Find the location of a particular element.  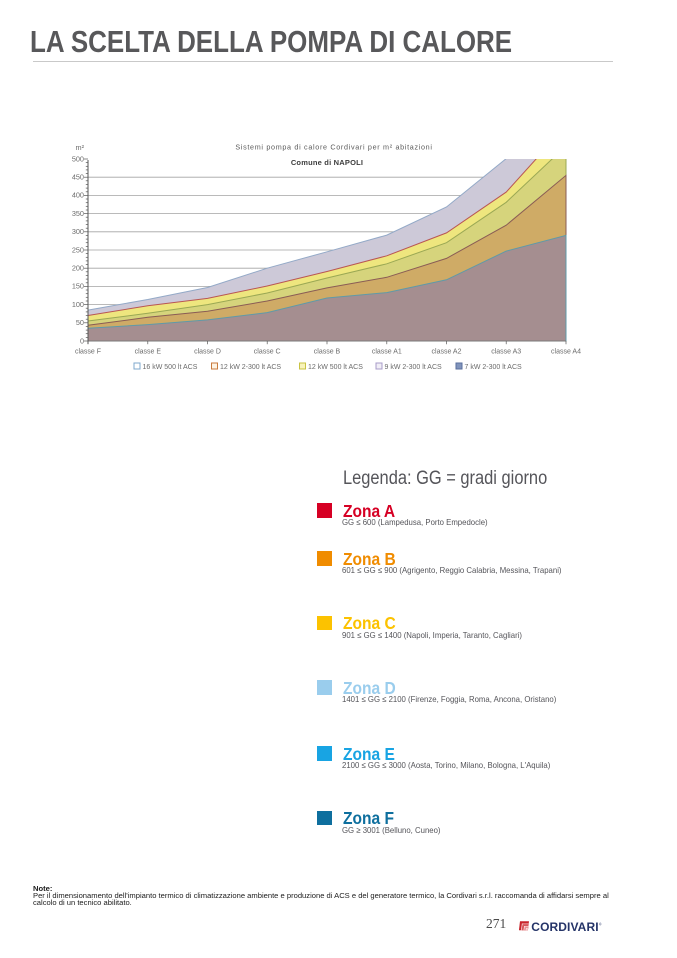

svg-text: 9 kW 2-300 lt ACS is located at coordinates (414, 367).